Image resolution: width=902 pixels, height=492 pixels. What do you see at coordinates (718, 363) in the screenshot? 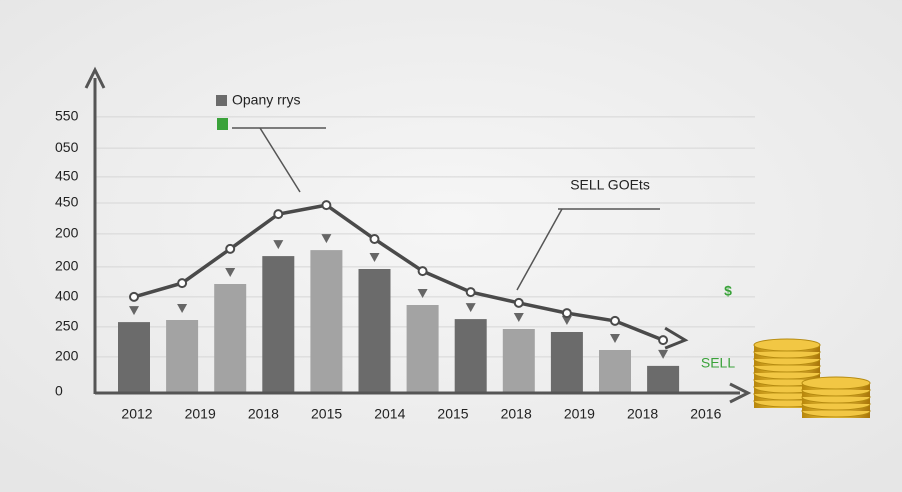
I see `sell-label: SELL` at bounding box center [718, 363].